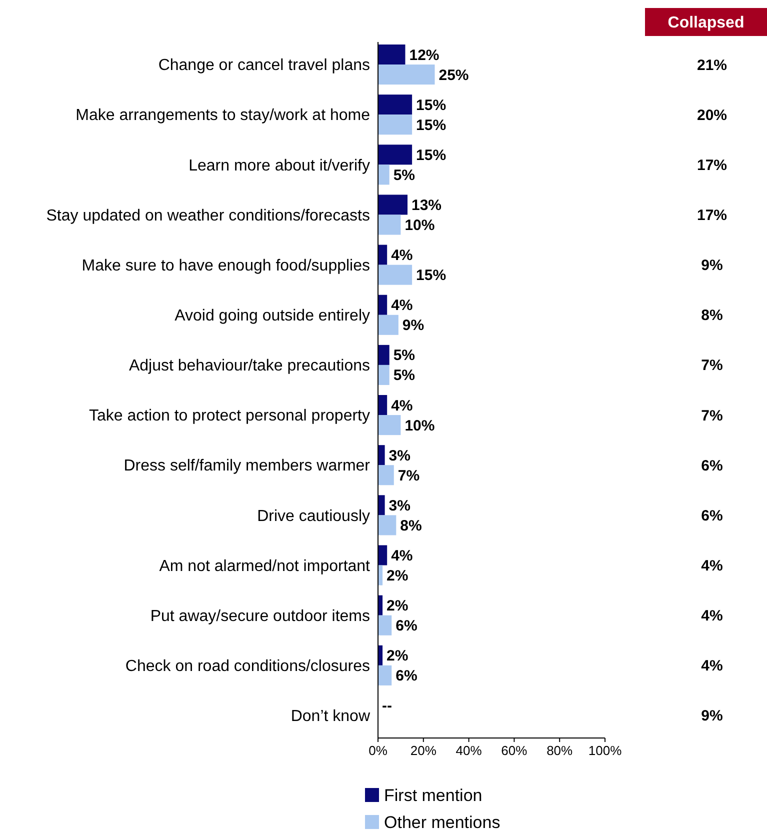 The image size is (767, 836). I want to click on y-tick-label: Take action to protect personal property, so click(229, 416).